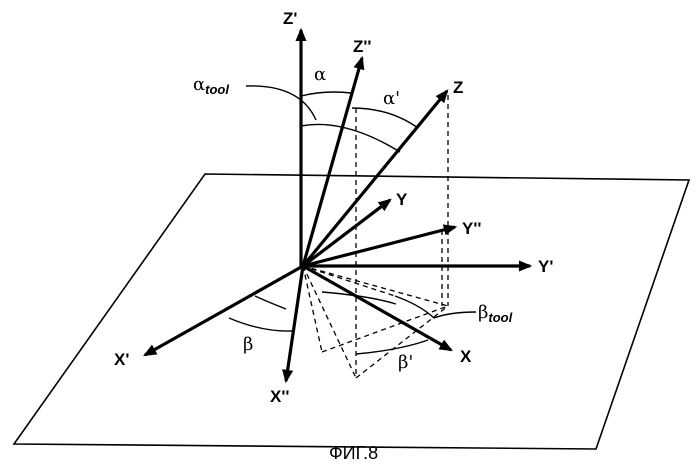 The image size is (699, 467). I want to click on beta-prime-arc, so click(392, 347).